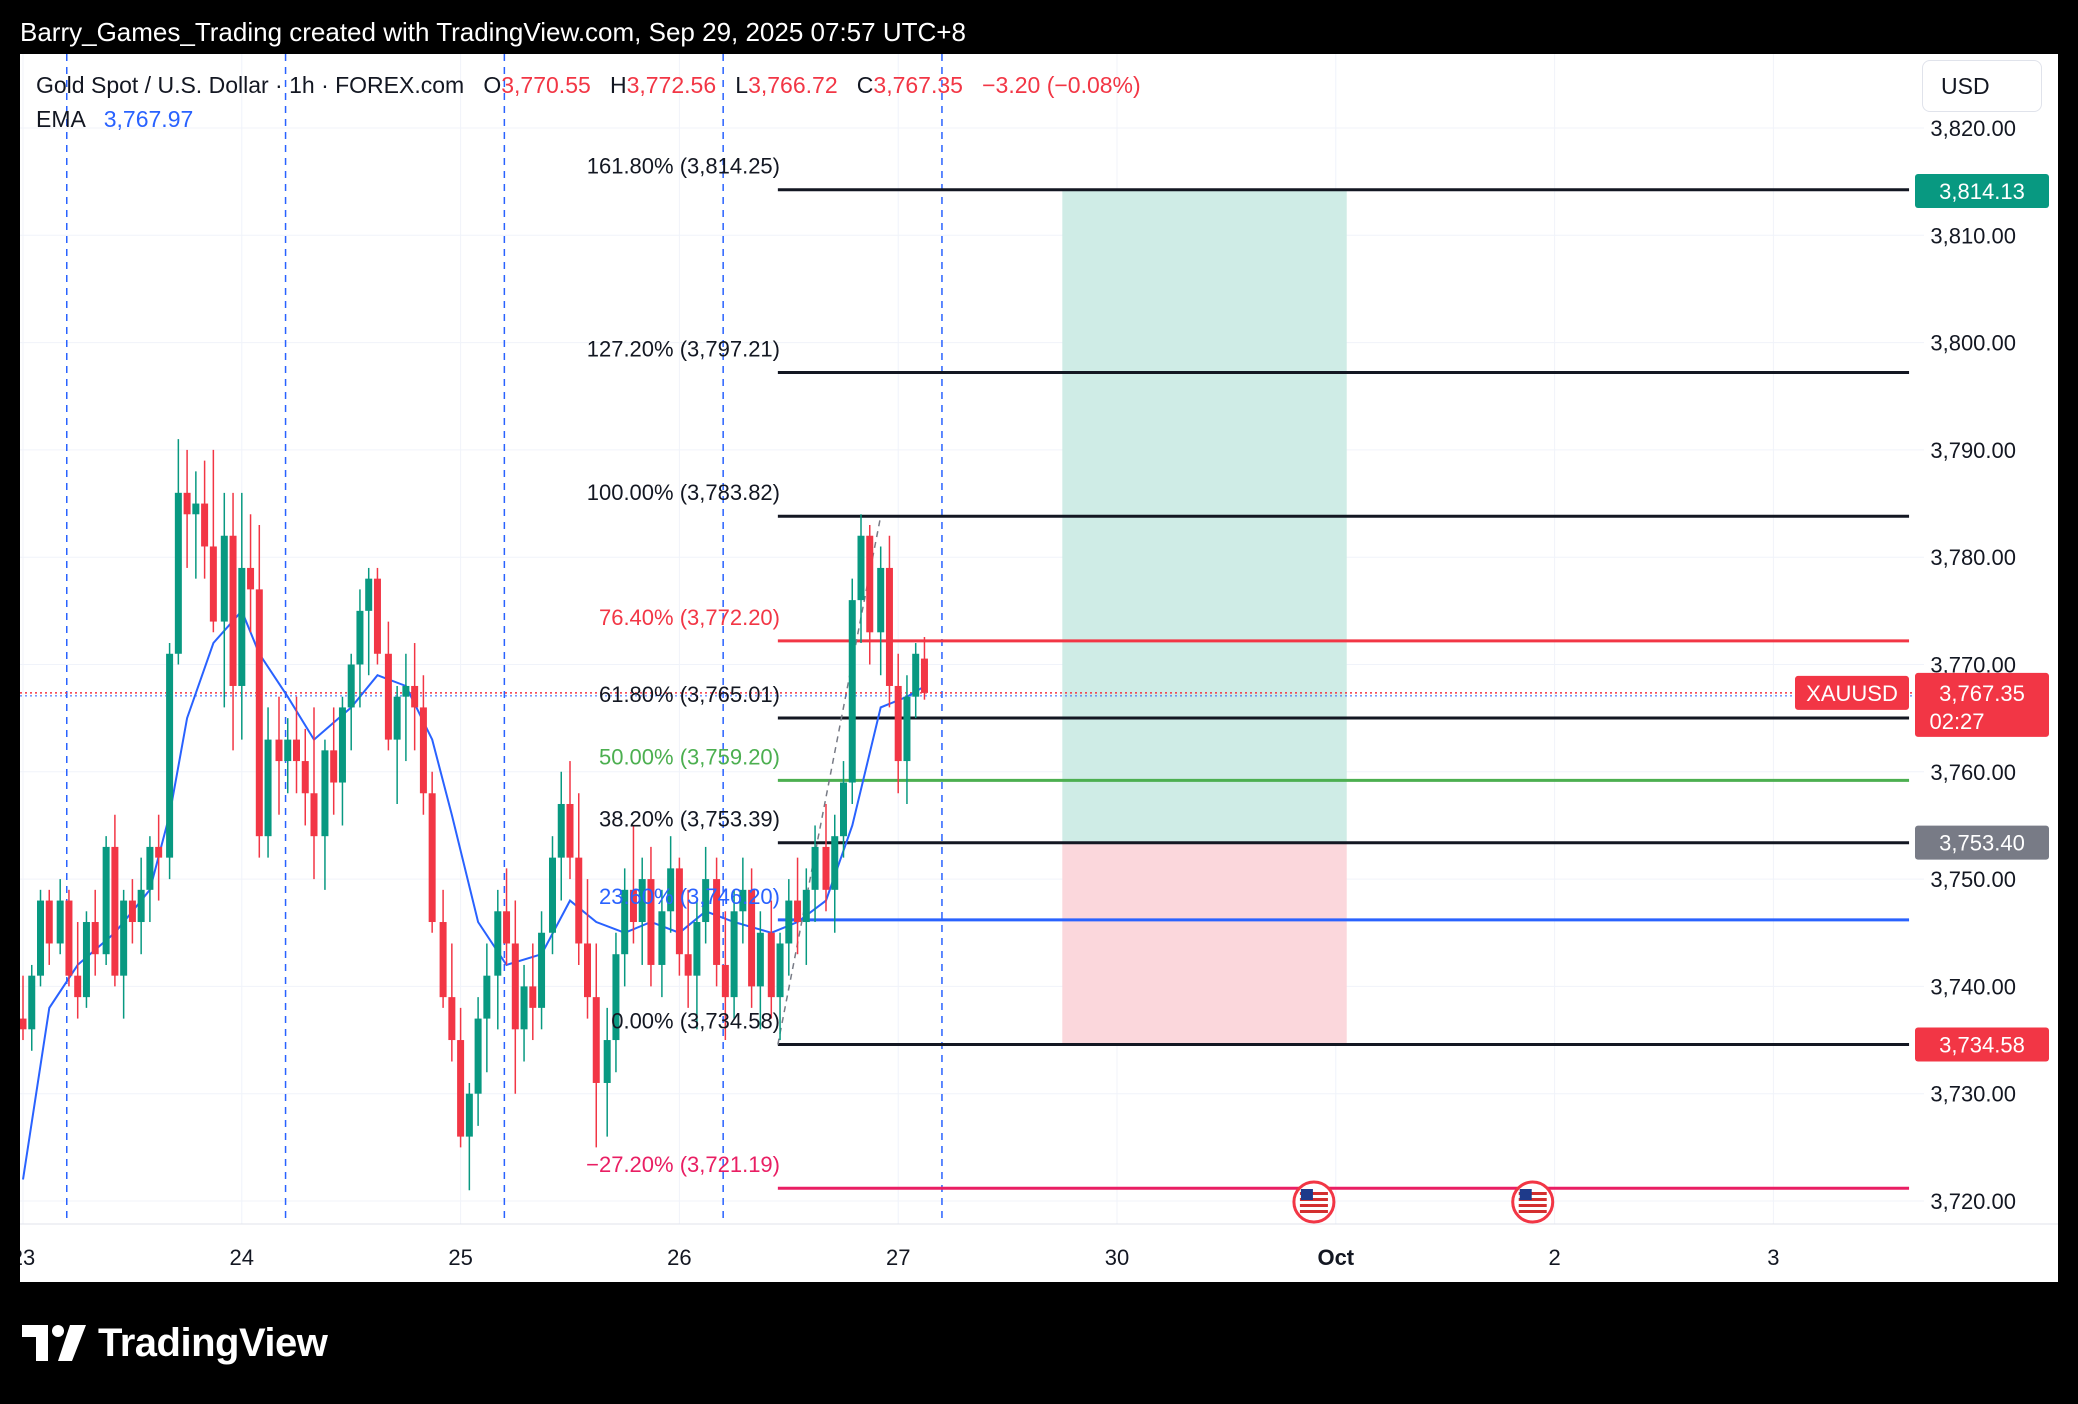  Describe the element at coordinates (148, 119) in the screenshot. I see `ema-value: 3,767.97` at that location.